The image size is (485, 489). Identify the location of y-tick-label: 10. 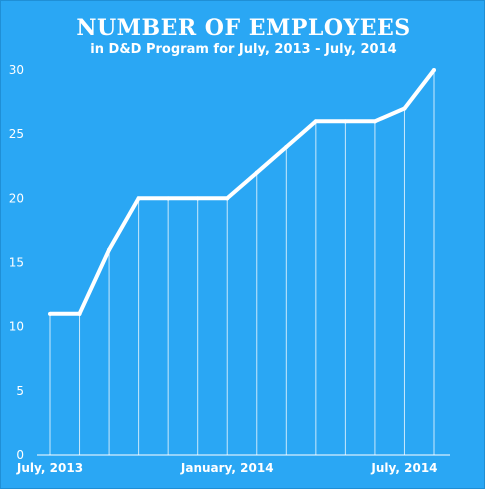
(16, 327).